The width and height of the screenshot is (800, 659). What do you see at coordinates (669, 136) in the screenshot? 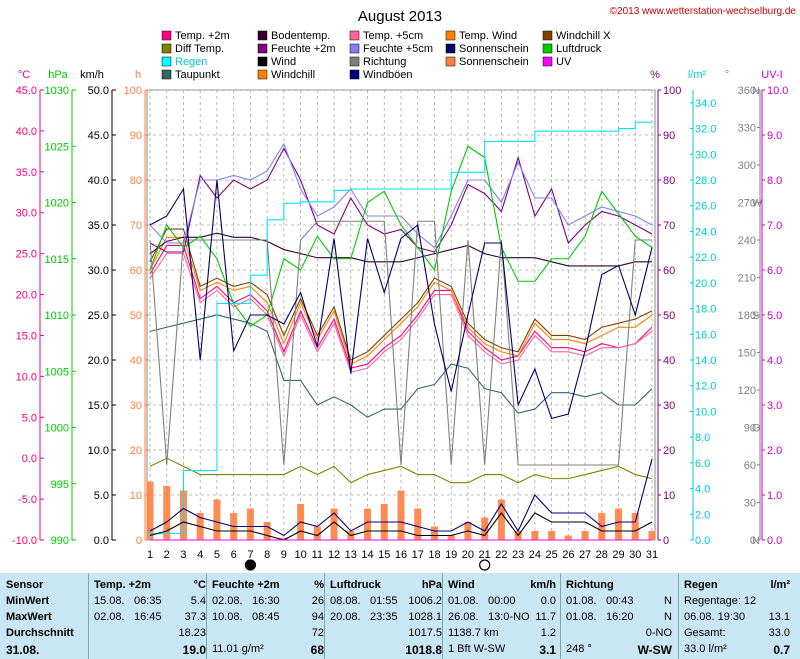
I see `percent-tick-label: 90` at bounding box center [669, 136].